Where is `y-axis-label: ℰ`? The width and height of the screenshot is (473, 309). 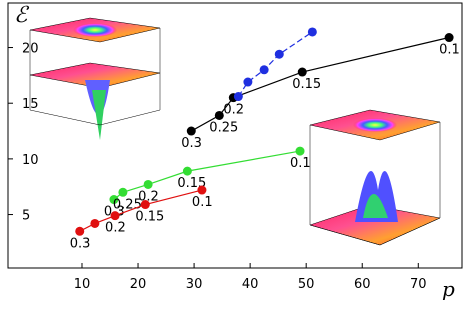
y-axis-label: ℰ is located at coordinates (22, 15).